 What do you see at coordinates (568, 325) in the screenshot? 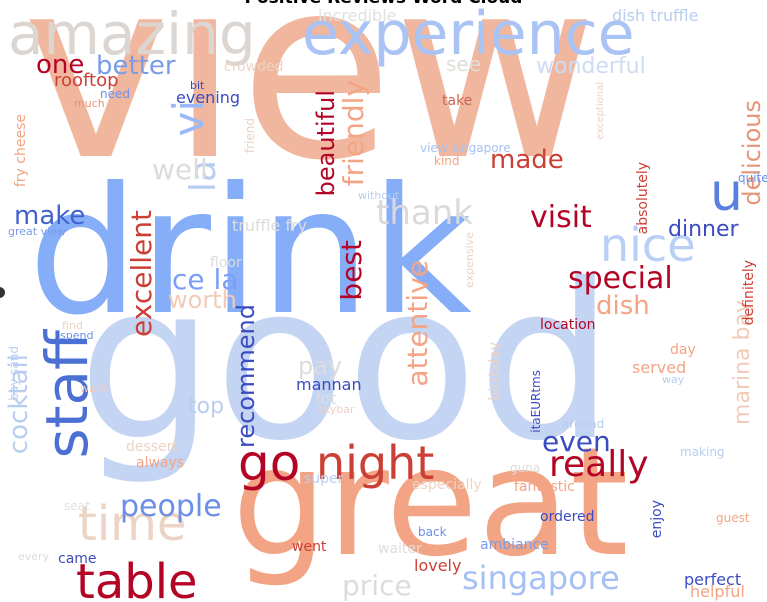
I see `word-location: location` at bounding box center [568, 325].